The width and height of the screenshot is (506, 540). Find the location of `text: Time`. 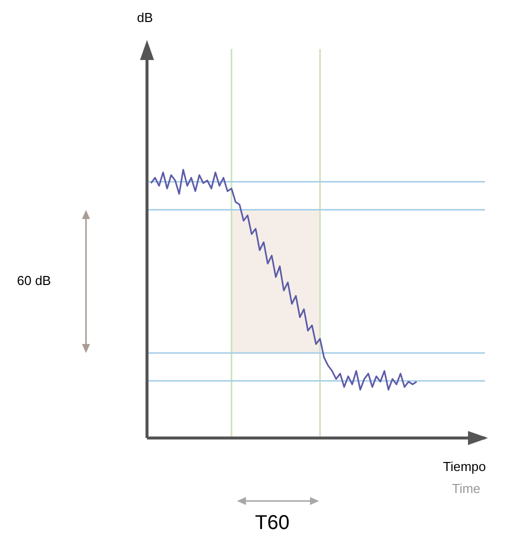

text: Time is located at coordinates (466, 488).